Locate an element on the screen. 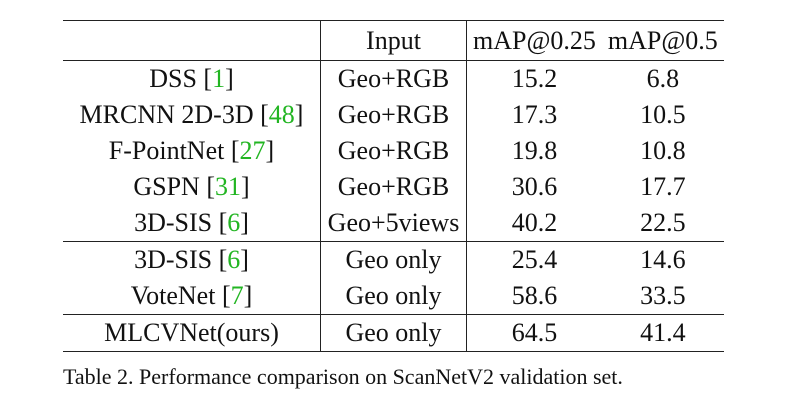 The image size is (786, 409). method-cell: GSPN [31] is located at coordinates (192, 187).